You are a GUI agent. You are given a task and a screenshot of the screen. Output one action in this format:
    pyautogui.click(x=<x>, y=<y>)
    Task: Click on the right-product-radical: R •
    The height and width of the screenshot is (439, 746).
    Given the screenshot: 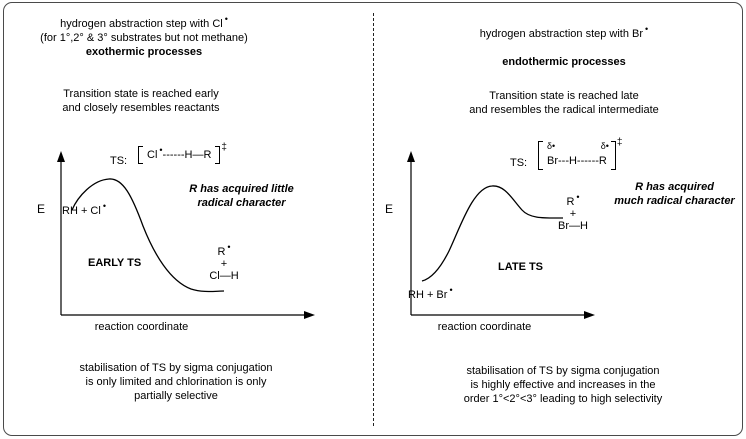 What is the action you would take?
    pyautogui.click(x=573, y=200)
    